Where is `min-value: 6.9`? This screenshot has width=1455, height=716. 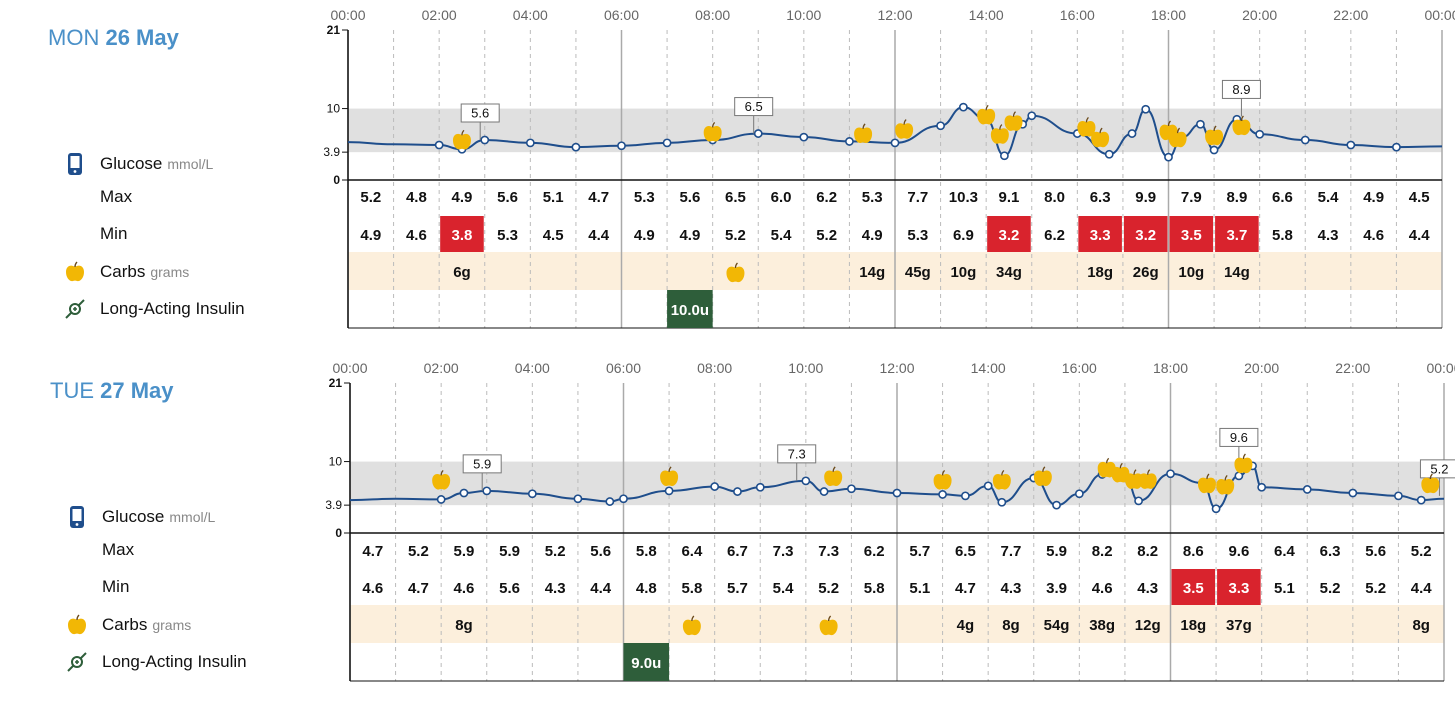
min-value: 6.9 is located at coordinates (963, 235).